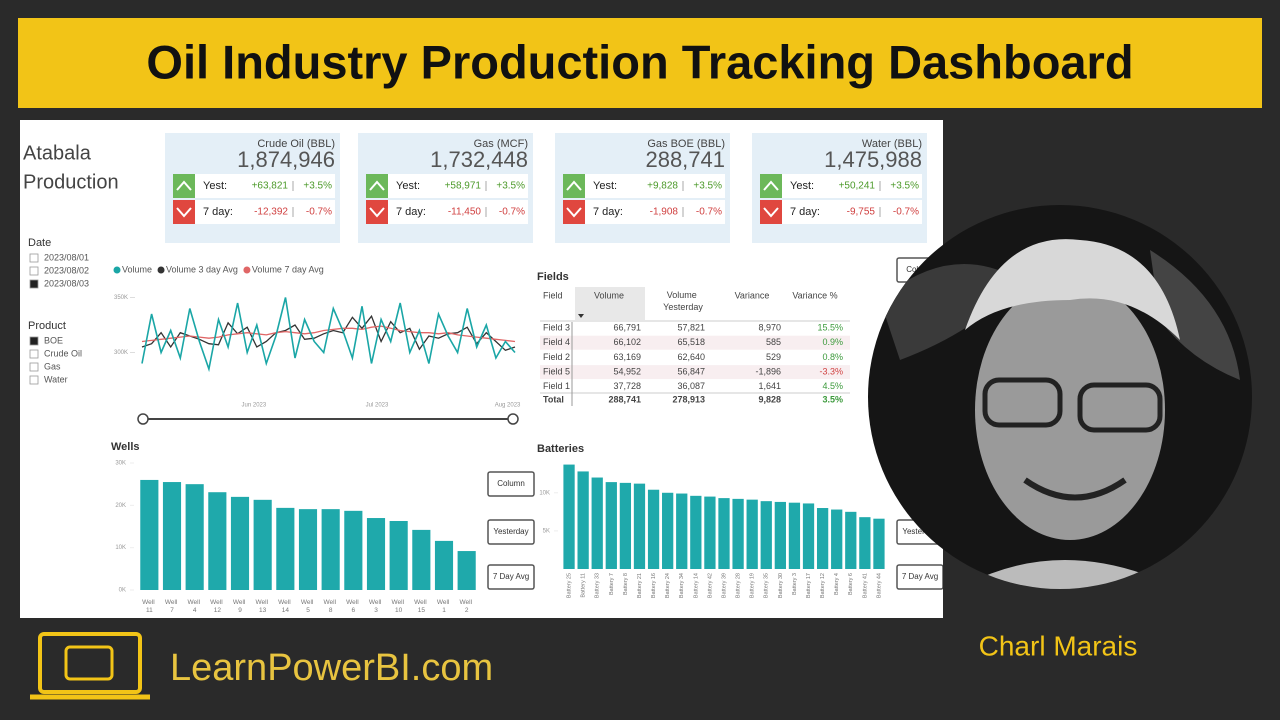 This screenshot has height=720, width=1280. I want to click on kpi-label: Gas BOE (BBL), so click(686, 144).